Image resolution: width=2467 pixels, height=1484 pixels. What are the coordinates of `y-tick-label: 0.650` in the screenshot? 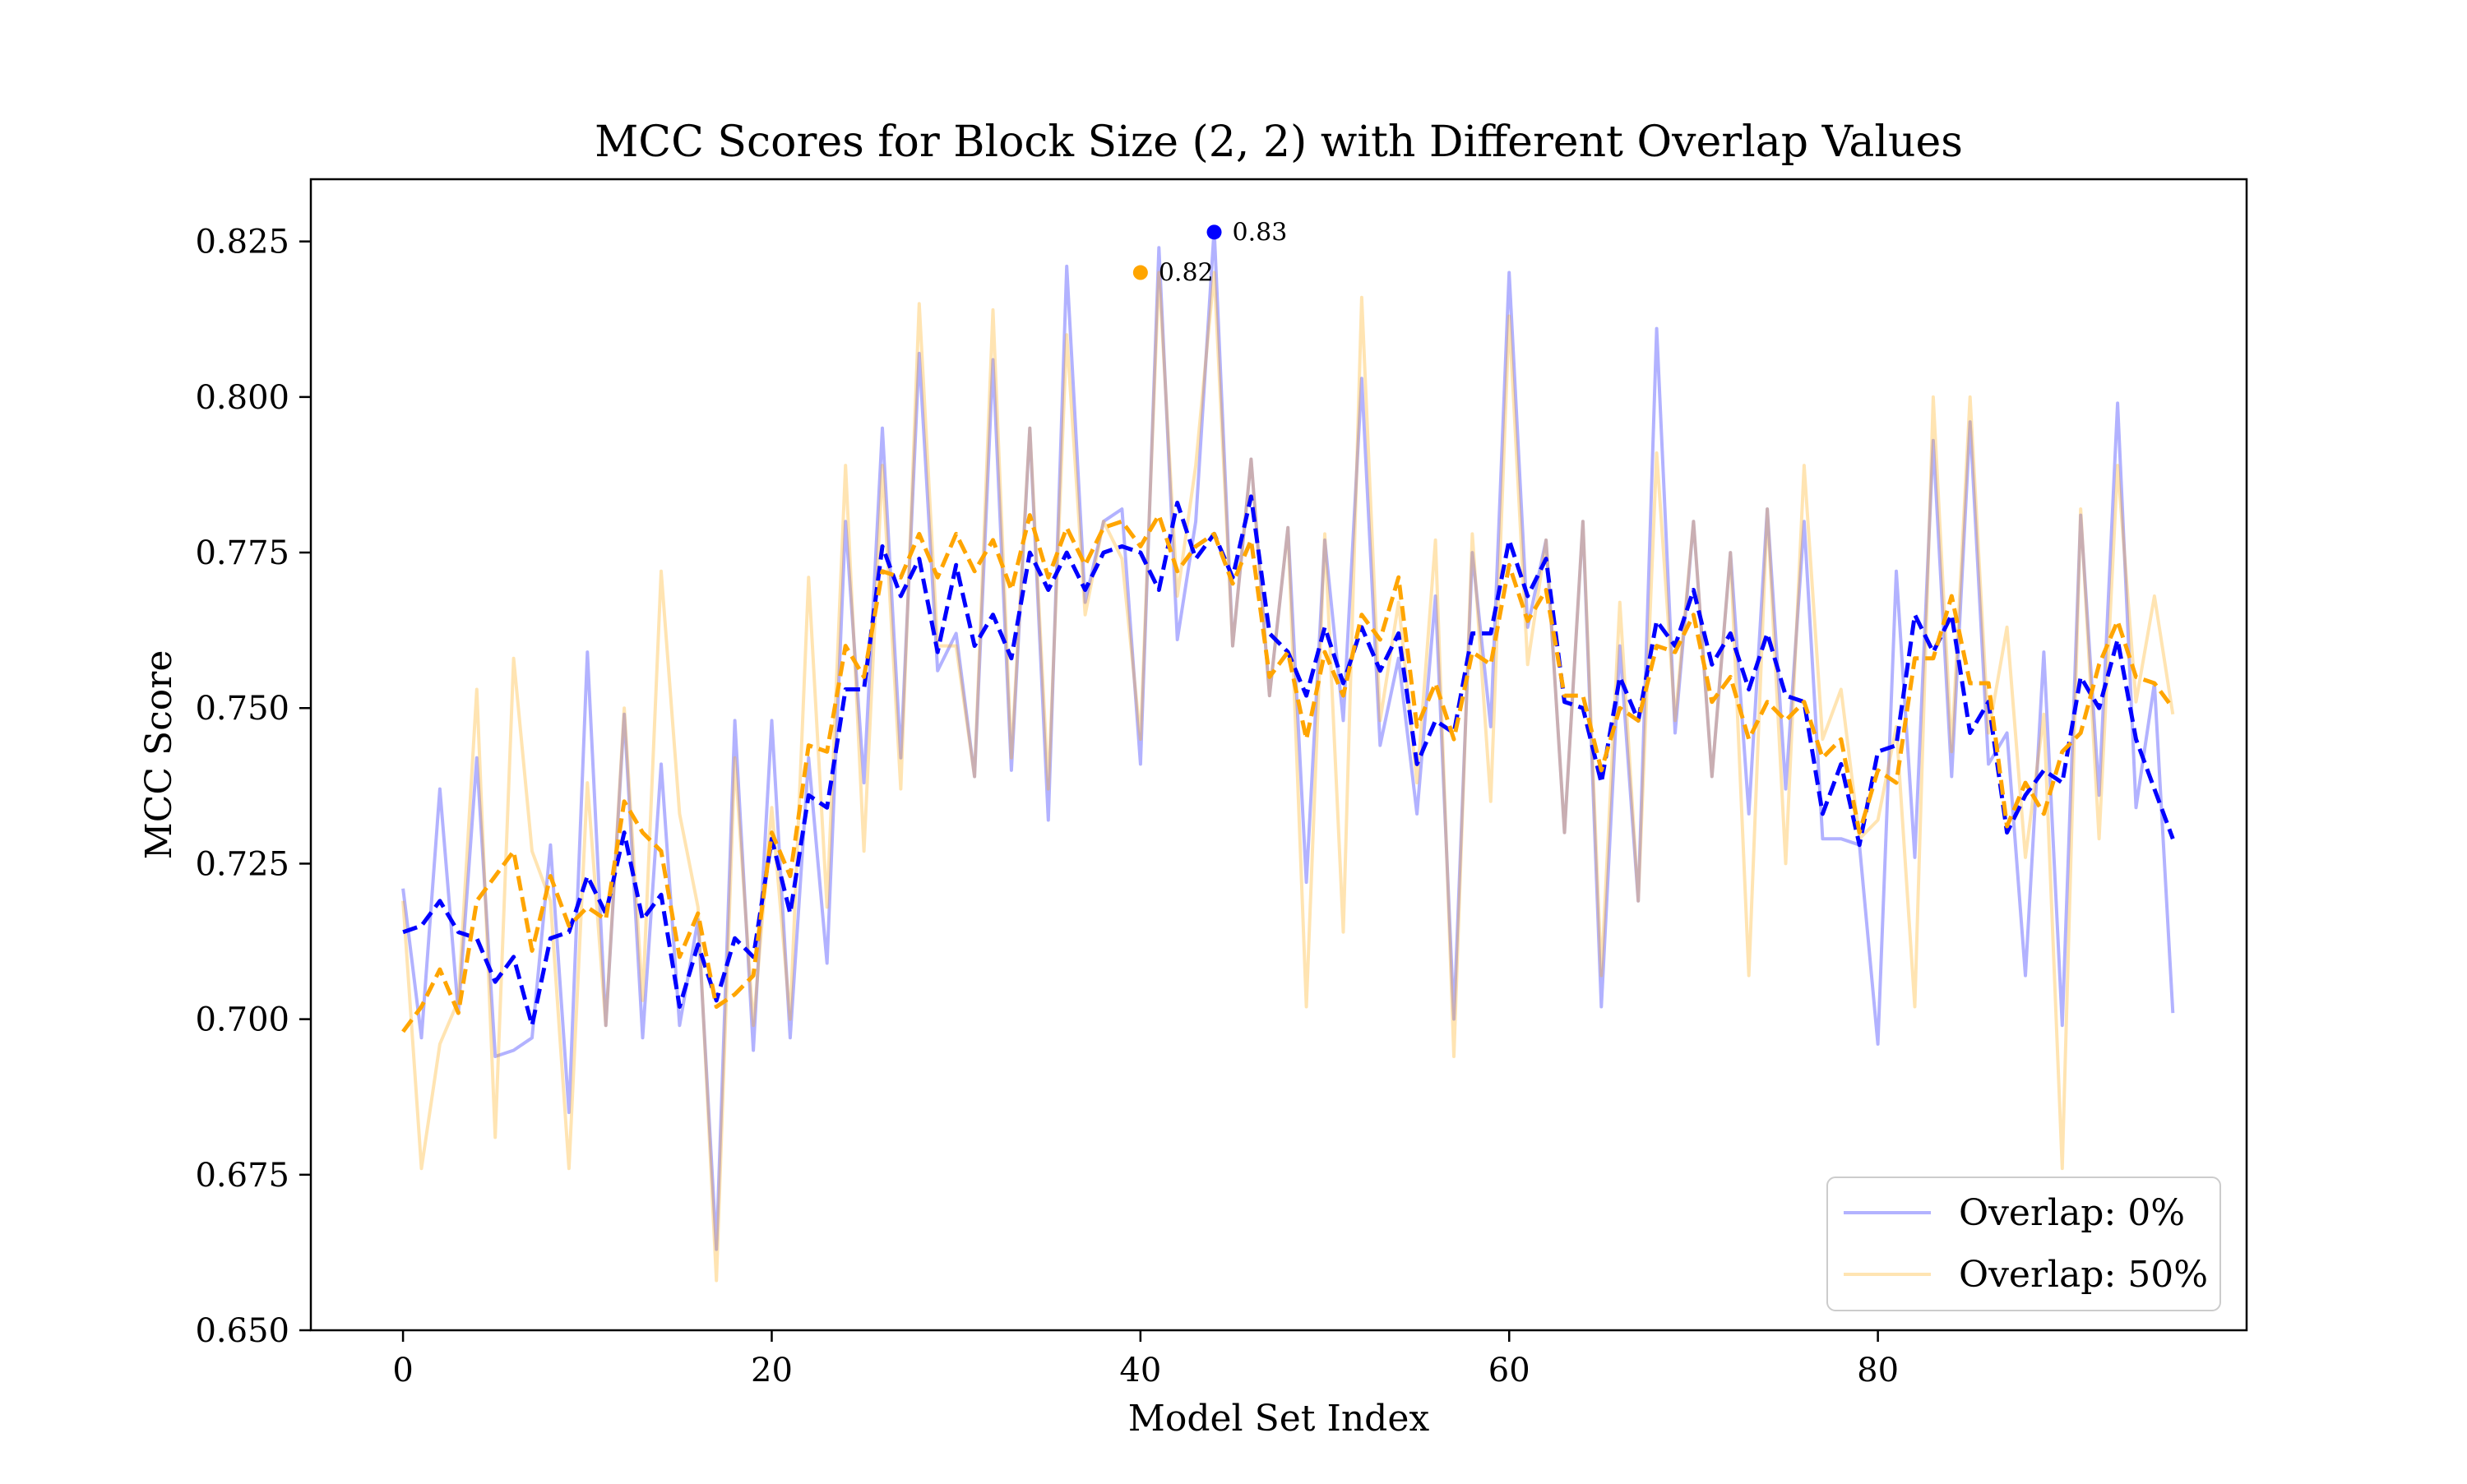 It's located at (242, 1331).